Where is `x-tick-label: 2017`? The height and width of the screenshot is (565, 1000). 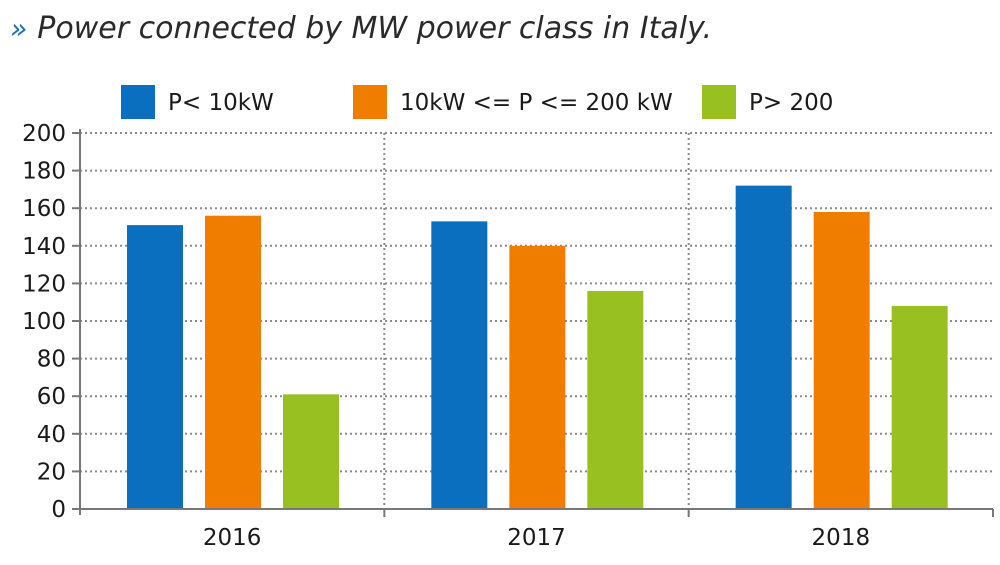
x-tick-label: 2017 is located at coordinates (536, 538).